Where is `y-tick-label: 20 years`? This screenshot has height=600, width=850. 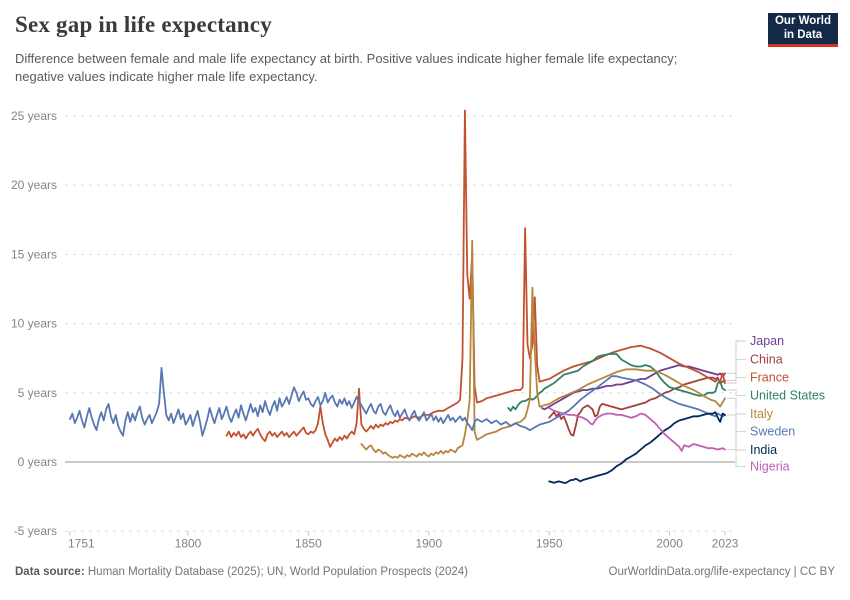
y-tick-label: 20 years is located at coordinates (34, 185).